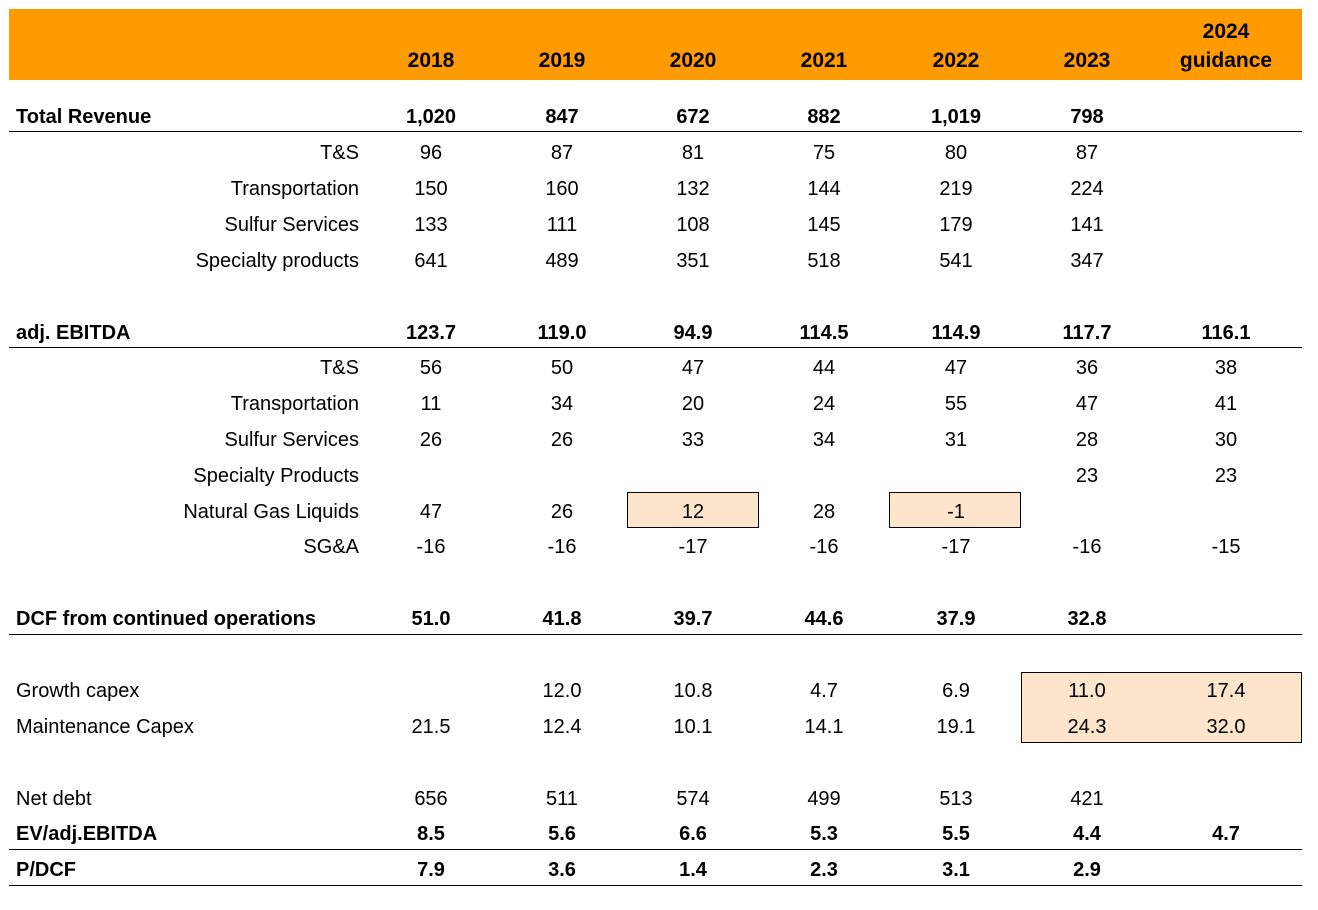 The width and height of the screenshot is (1318, 910). I want to click on cell-2023: 4.4, so click(1087, 834).